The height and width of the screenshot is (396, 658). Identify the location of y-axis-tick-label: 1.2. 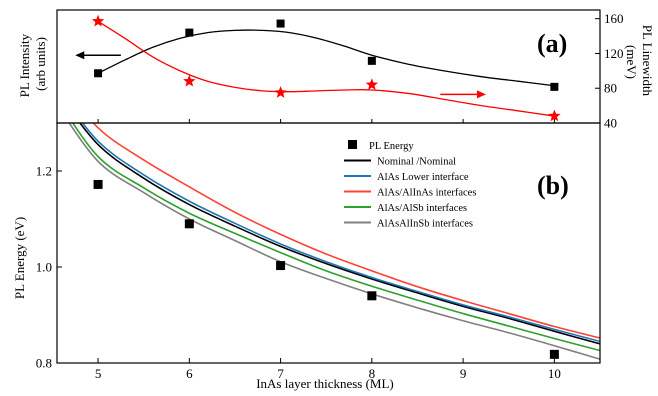
(44, 171).